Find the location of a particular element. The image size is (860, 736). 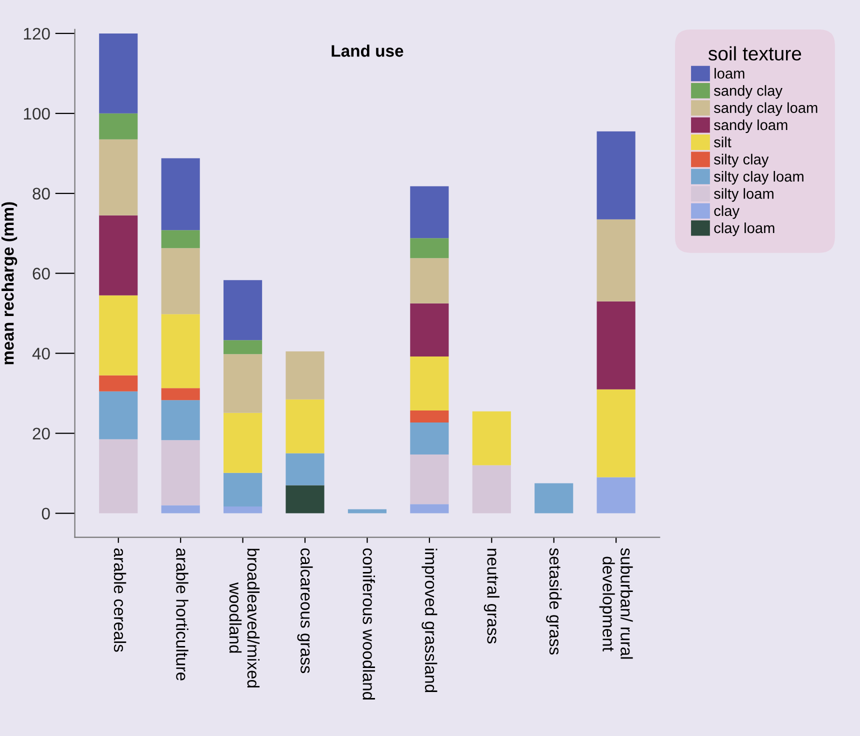

legend-label: sandy loam is located at coordinates (751, 126).